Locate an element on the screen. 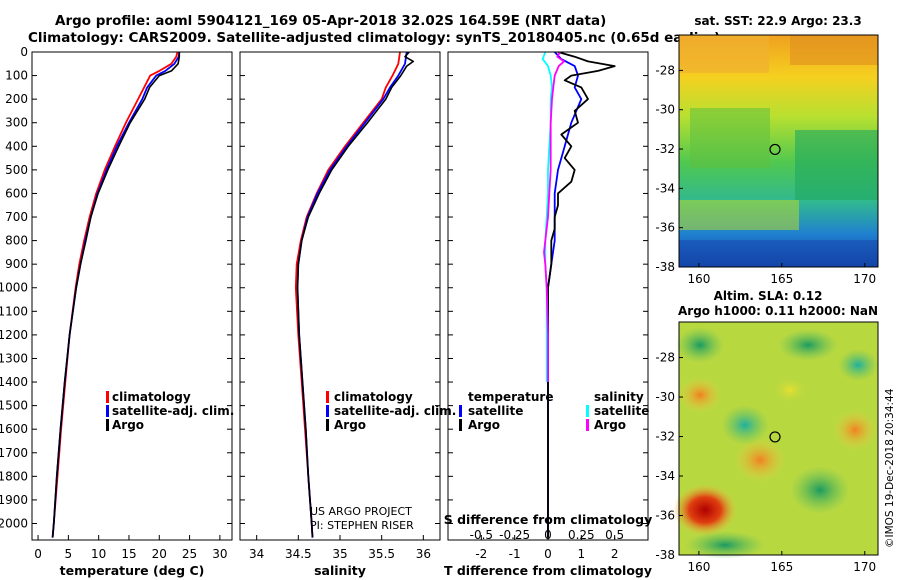  y-tick-label: 1200 is located at coordinates (14, 335).